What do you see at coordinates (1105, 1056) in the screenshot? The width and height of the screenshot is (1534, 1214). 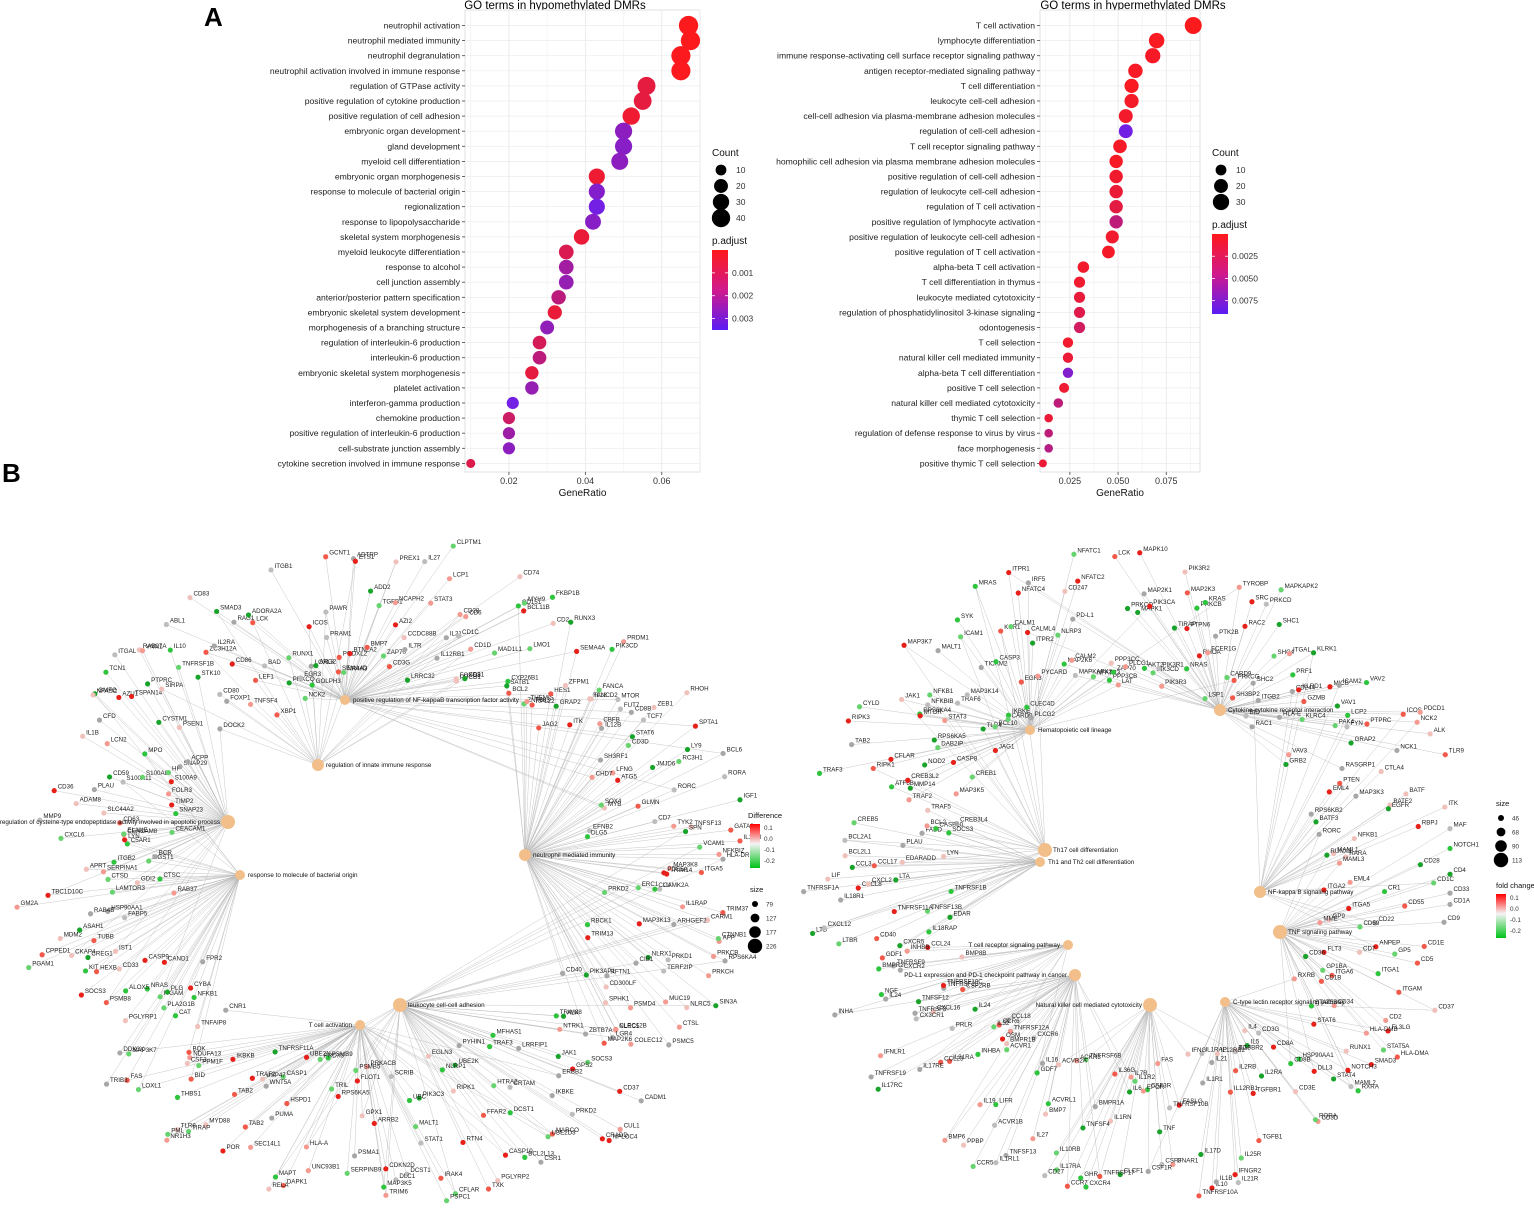 I see `gene-label: TNFRSF6B` at bounding box center [1105, 1056].